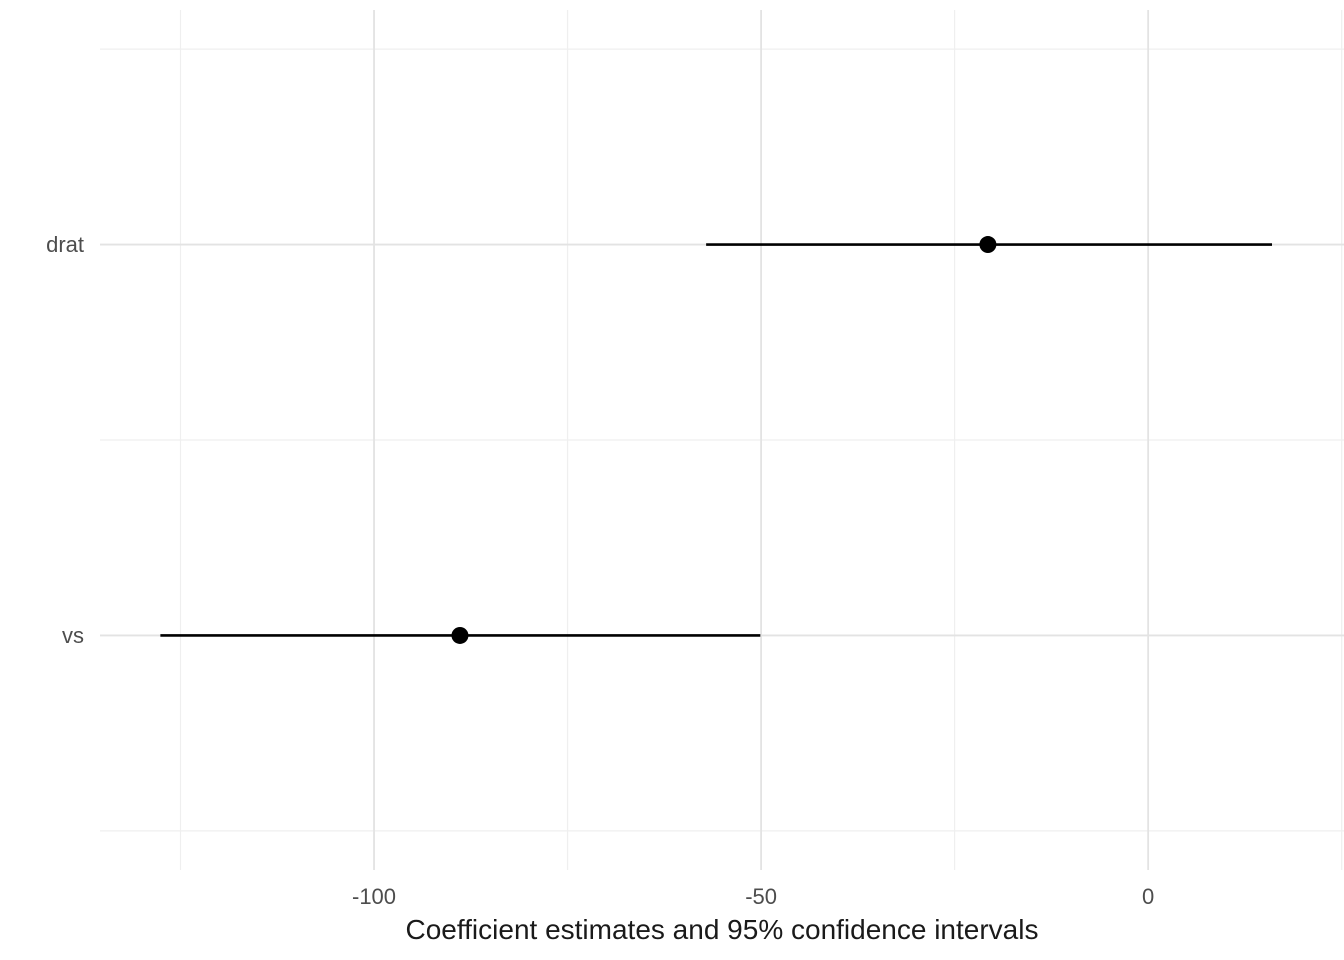 This screenshot has height=960, width=1344. Describe the element at coordinates (988, 245) in the screenshot. I see `point-estimate-drat` at that location.